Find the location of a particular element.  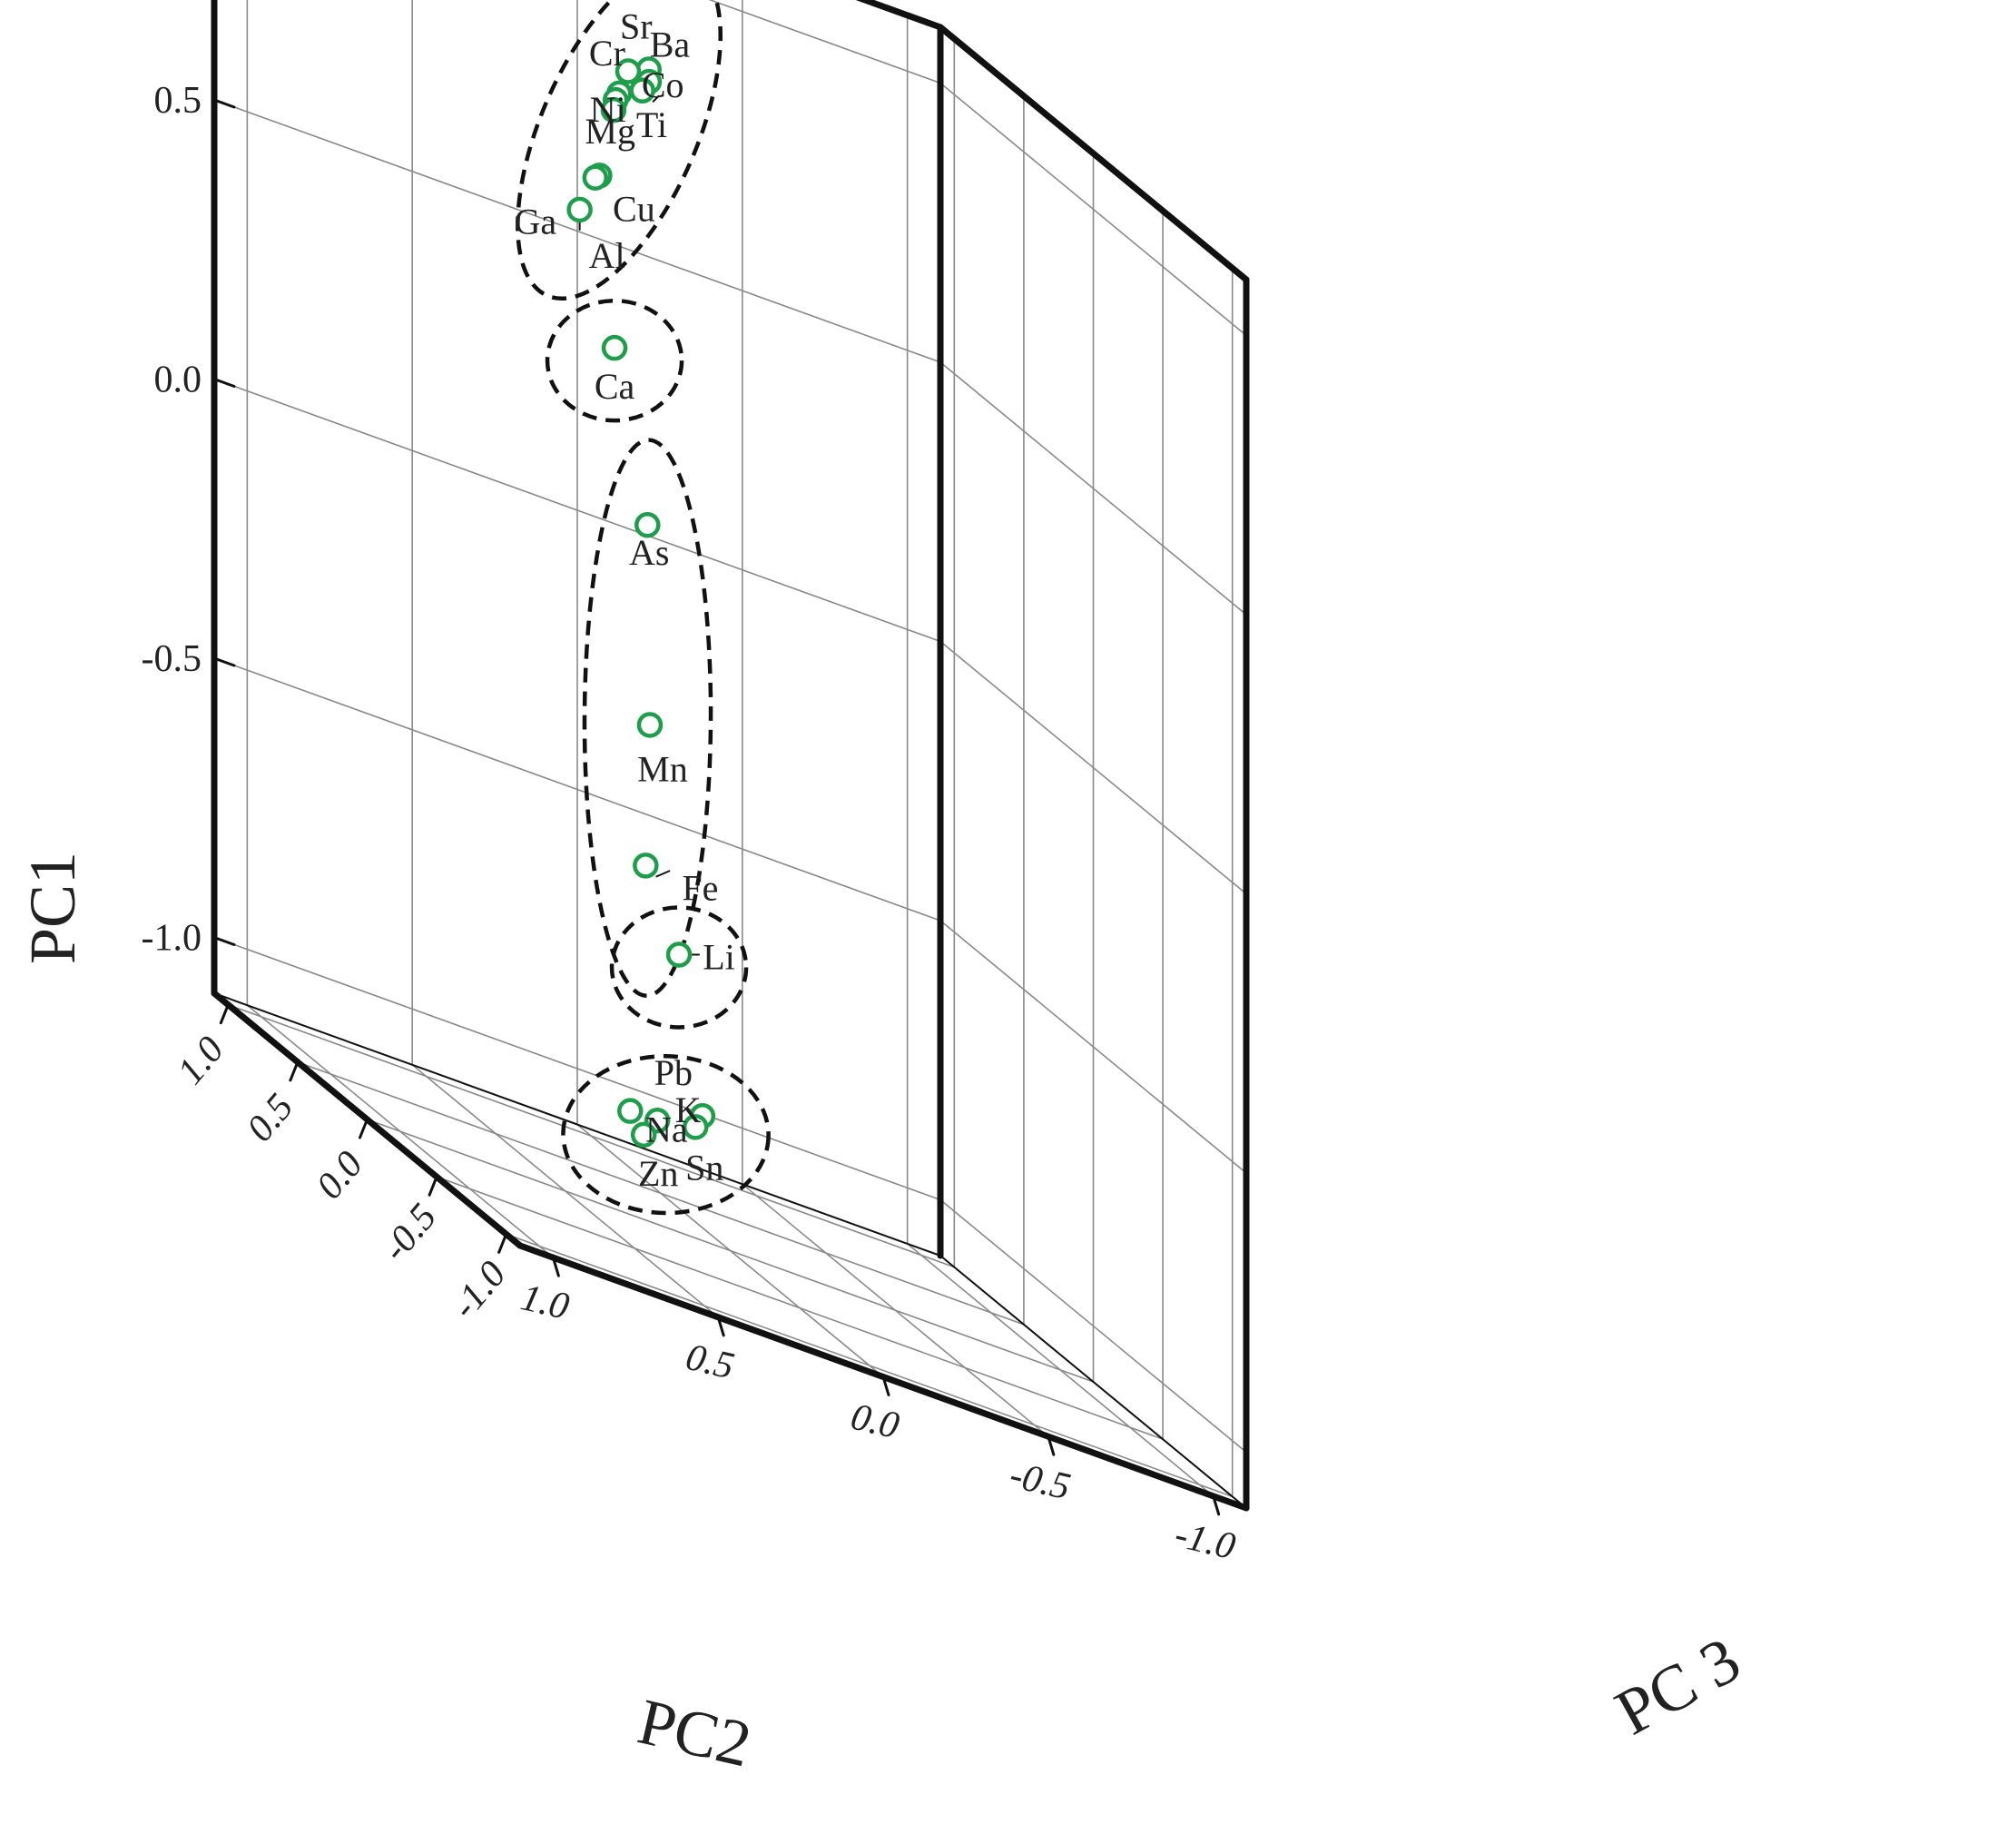

data-point-na is located at coordinates (630, 1111).